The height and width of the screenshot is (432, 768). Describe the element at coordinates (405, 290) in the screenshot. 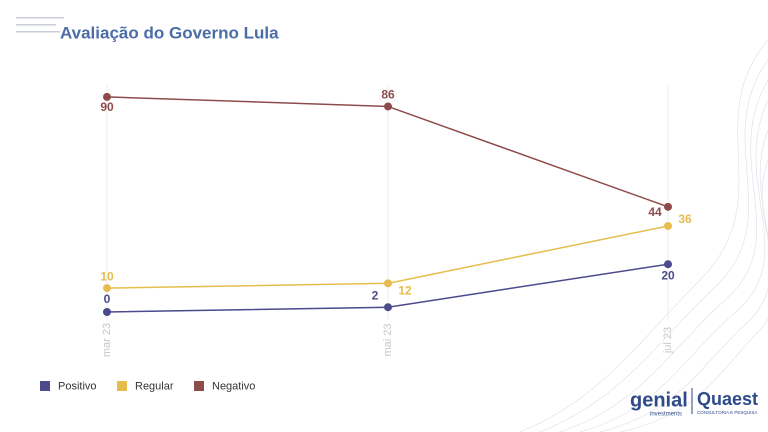

I see `data-label: 12` at that location.